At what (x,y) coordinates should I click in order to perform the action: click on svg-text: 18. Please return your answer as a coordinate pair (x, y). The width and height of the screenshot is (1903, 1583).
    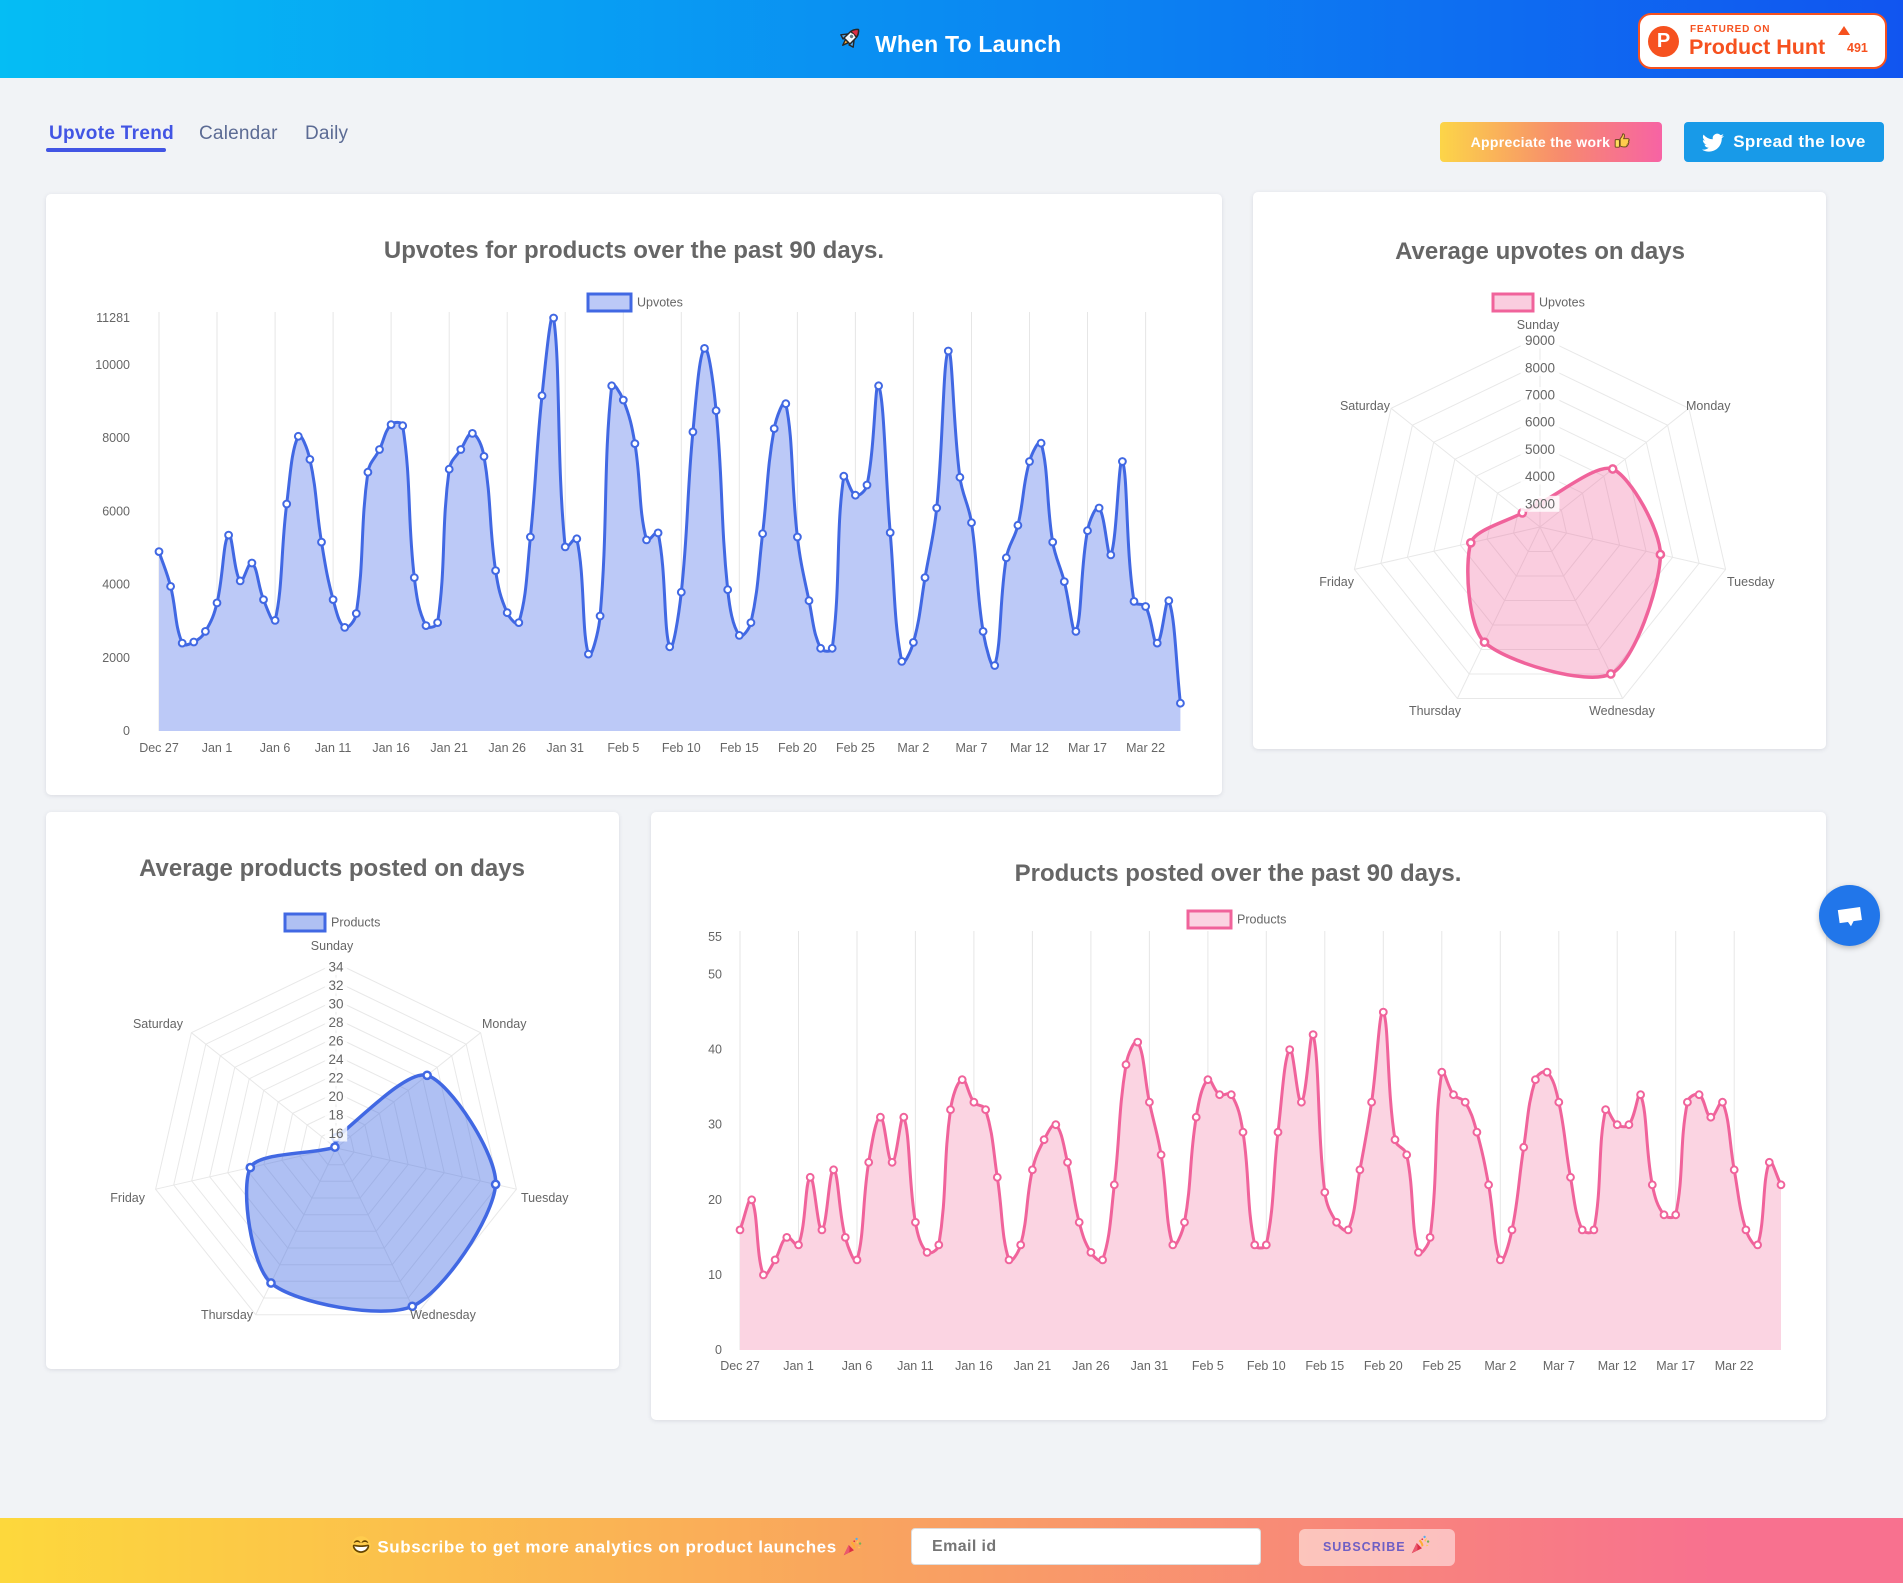
    Looking at the image, I should click on (335, 1115).